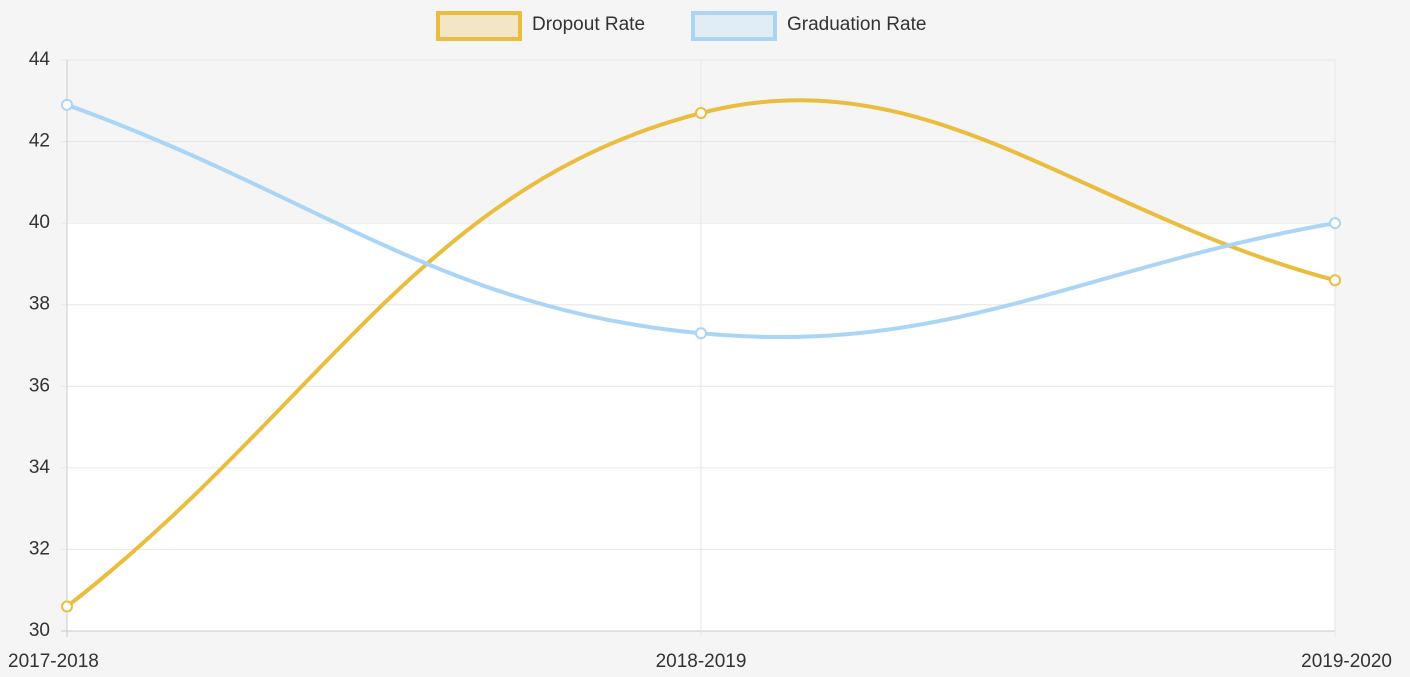 This screenshot has width=1410, height=677. Describe the element at coordinates (856, 24) in the screenshot. I see `legend-label: Graduation Rate` at that location.